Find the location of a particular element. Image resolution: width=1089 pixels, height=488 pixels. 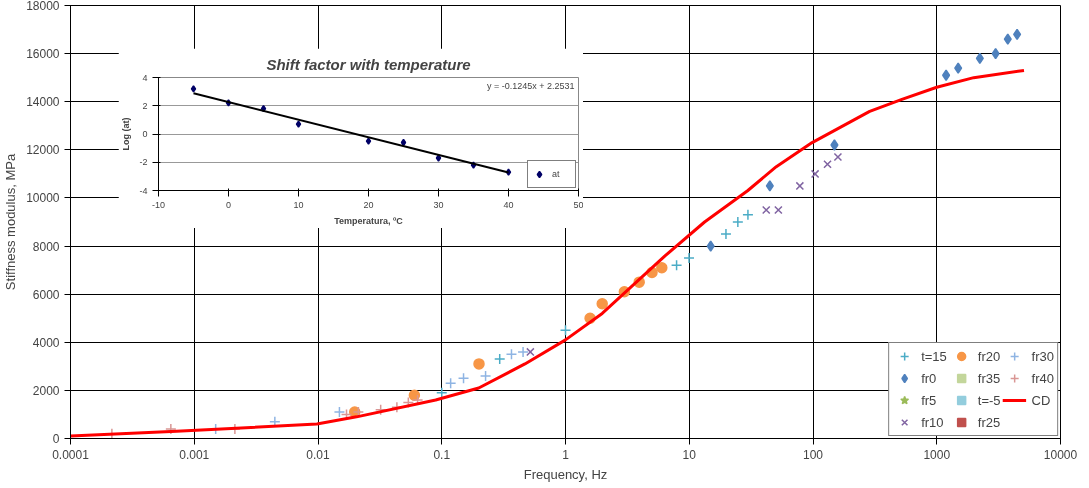

x-tick-label: 100 is located at coordinates (813, 454).